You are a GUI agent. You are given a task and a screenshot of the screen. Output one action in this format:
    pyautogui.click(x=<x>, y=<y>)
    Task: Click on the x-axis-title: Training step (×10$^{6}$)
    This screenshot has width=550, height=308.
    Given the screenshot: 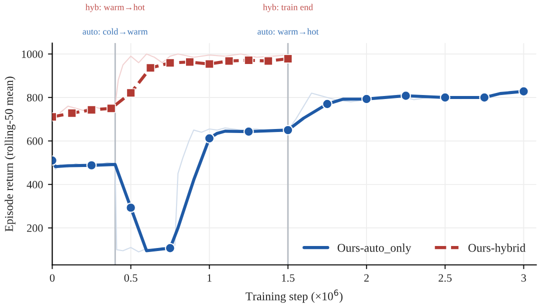 What is the action you would take?
    pyautogui.click(x=294, y=296)
    